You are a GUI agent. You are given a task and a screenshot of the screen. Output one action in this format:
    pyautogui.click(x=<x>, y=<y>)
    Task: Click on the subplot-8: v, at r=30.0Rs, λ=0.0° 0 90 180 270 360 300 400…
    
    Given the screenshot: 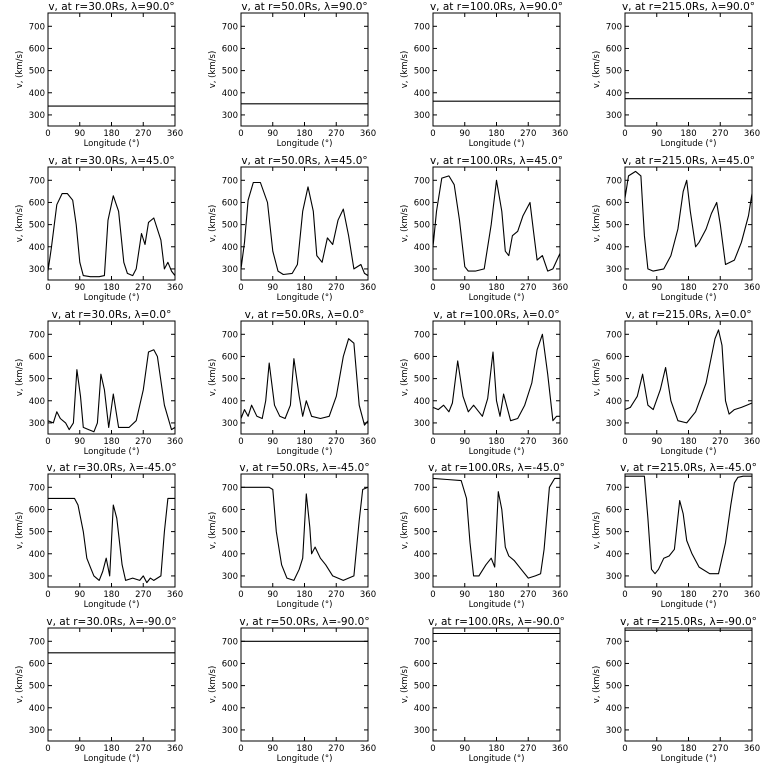 What is the action you would take?
    pyautogui.click(x=99, y=383)
    